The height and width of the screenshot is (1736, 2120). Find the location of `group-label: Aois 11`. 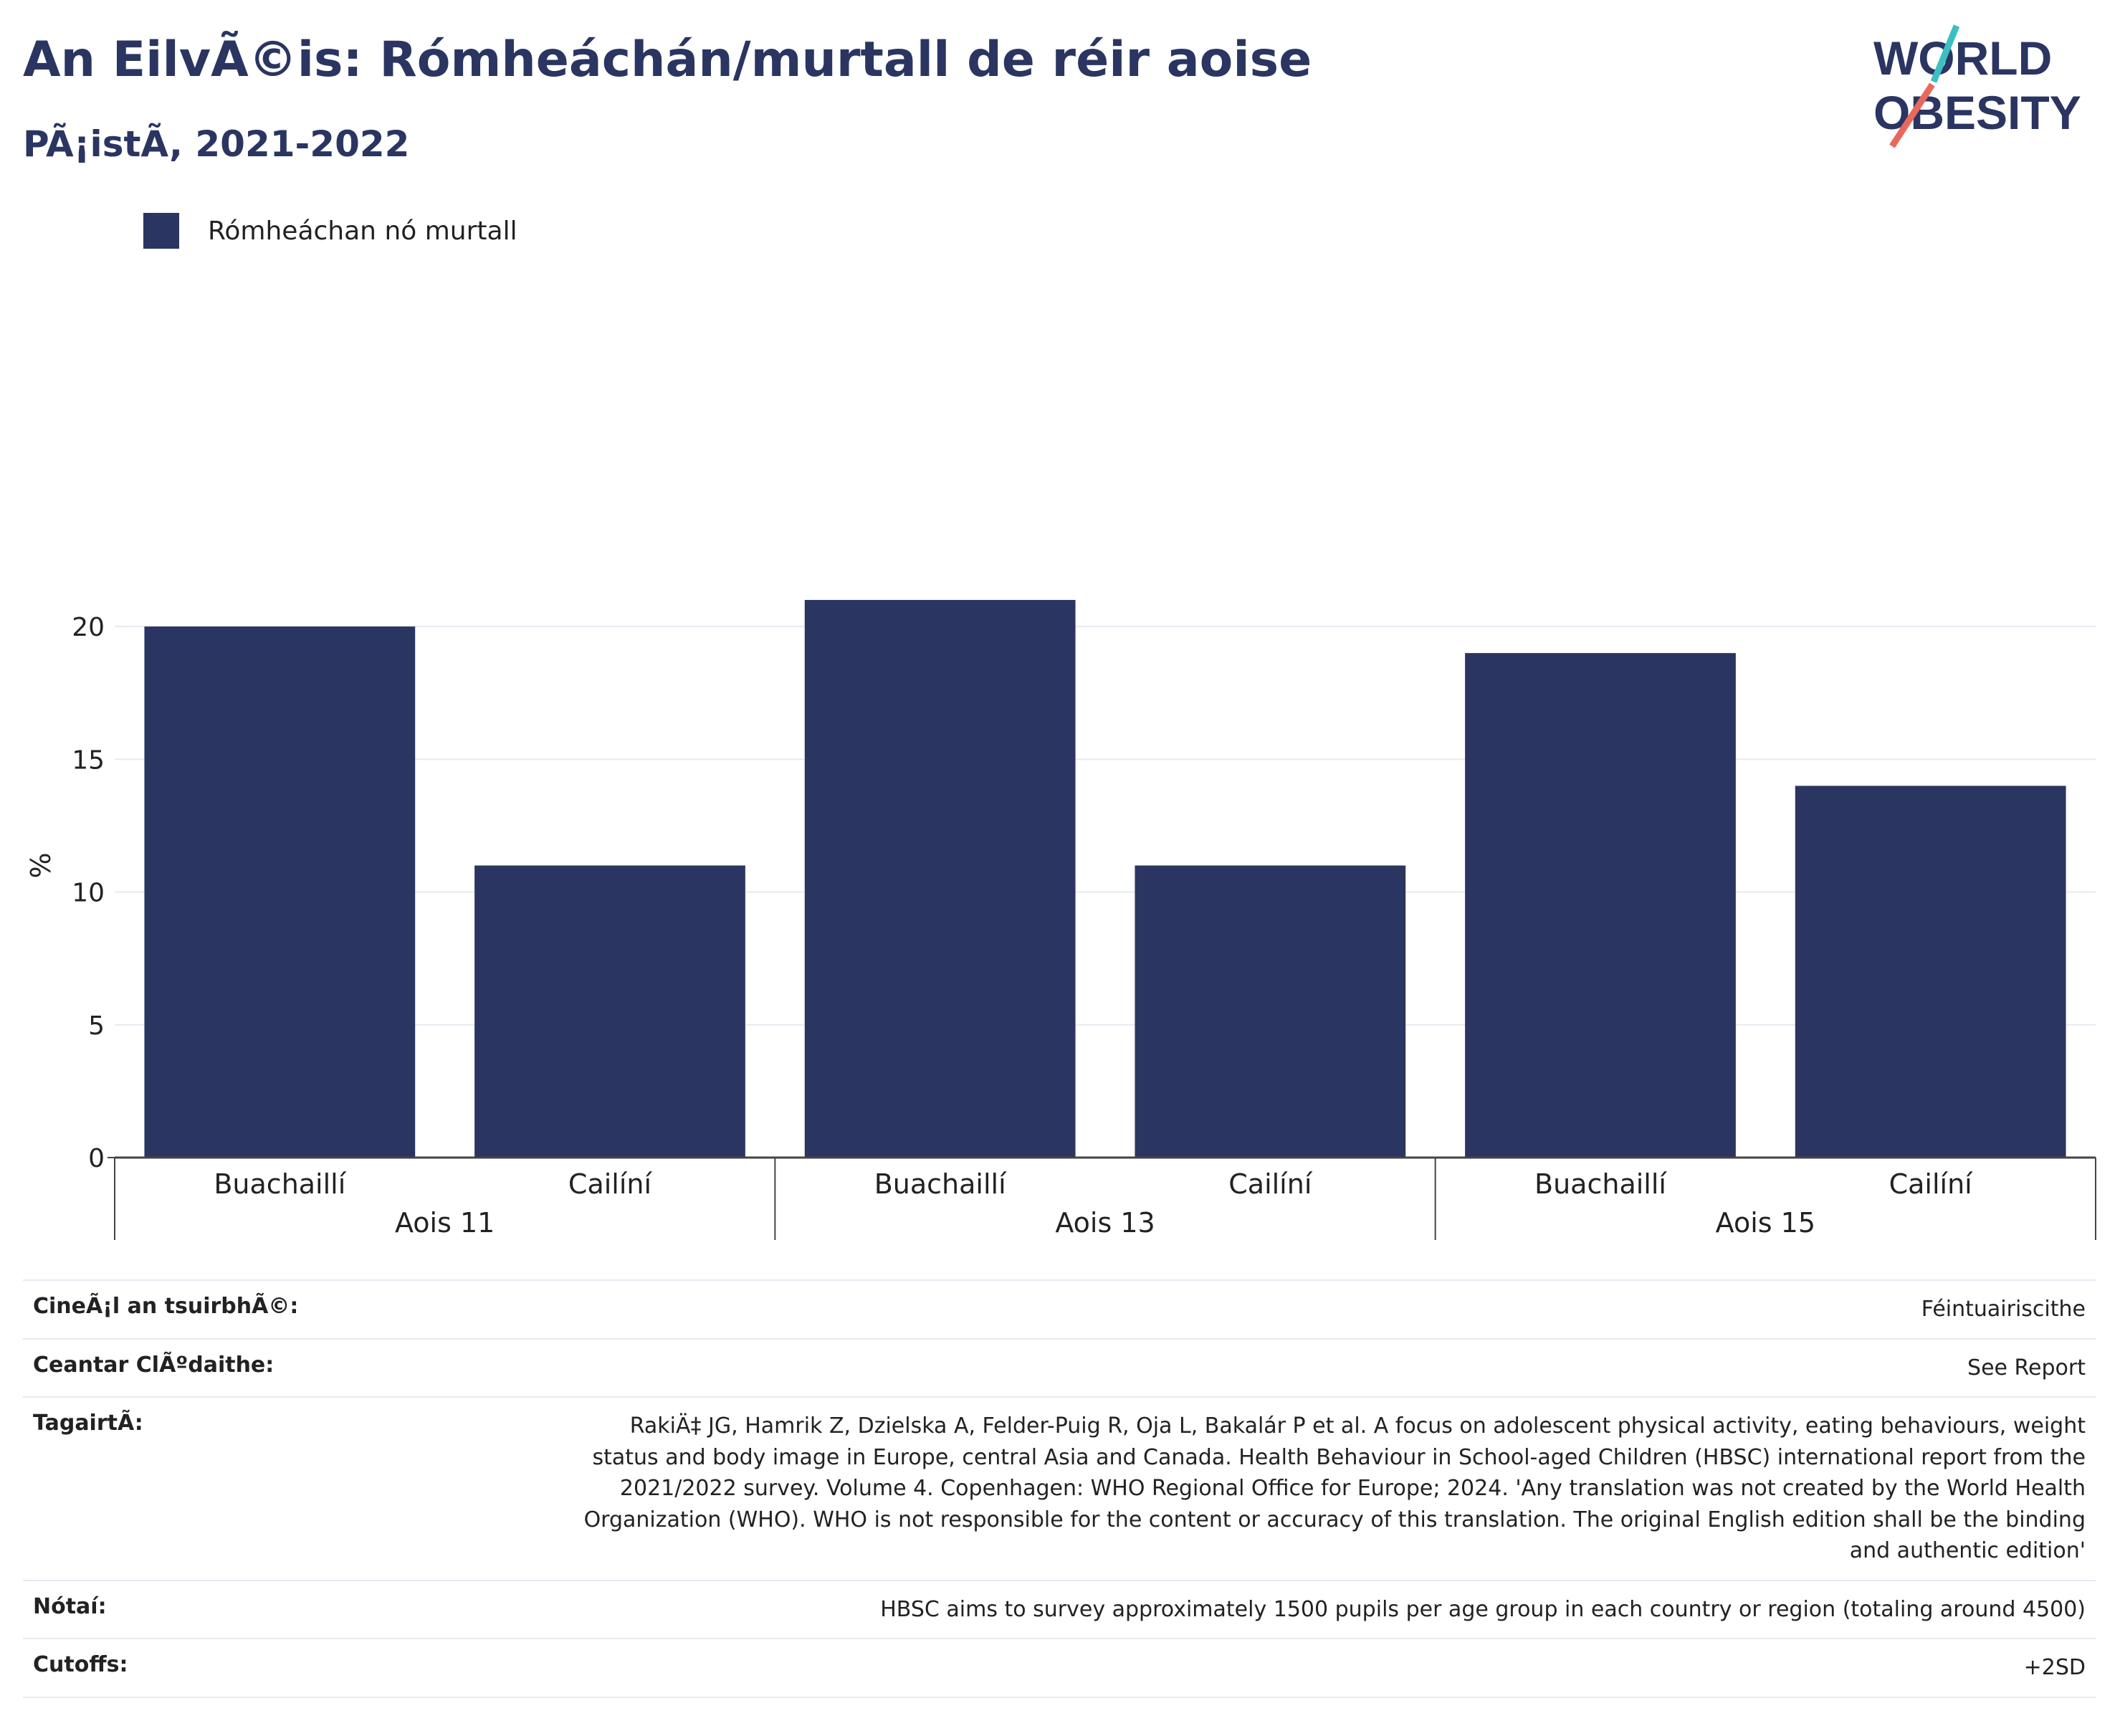

group-label: Aois 11 is located at coordinates (445, 1223).